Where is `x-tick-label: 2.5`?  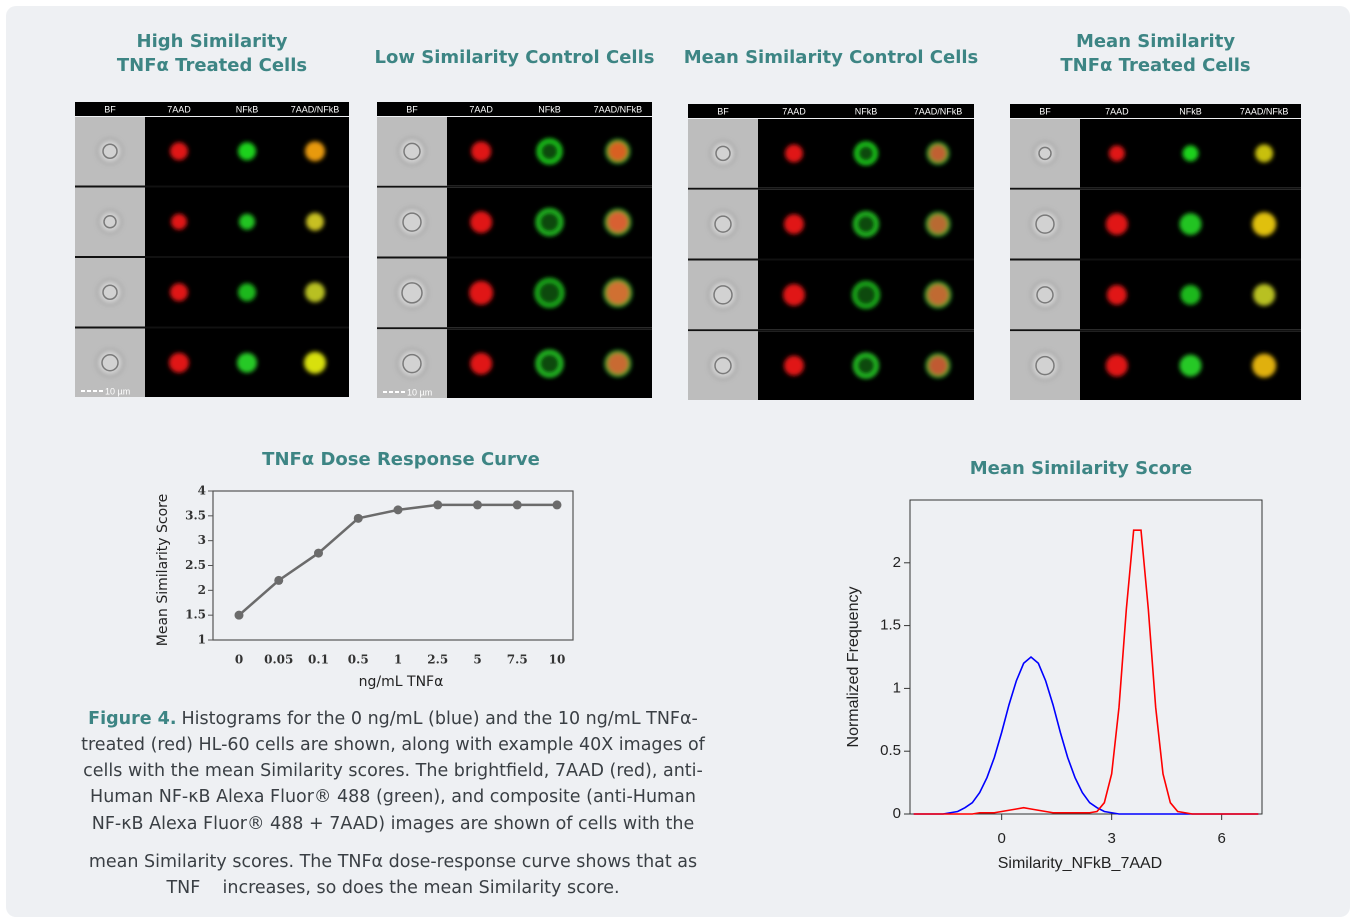 x-tick-label: 2.5 is located at coordinates (437, 660).